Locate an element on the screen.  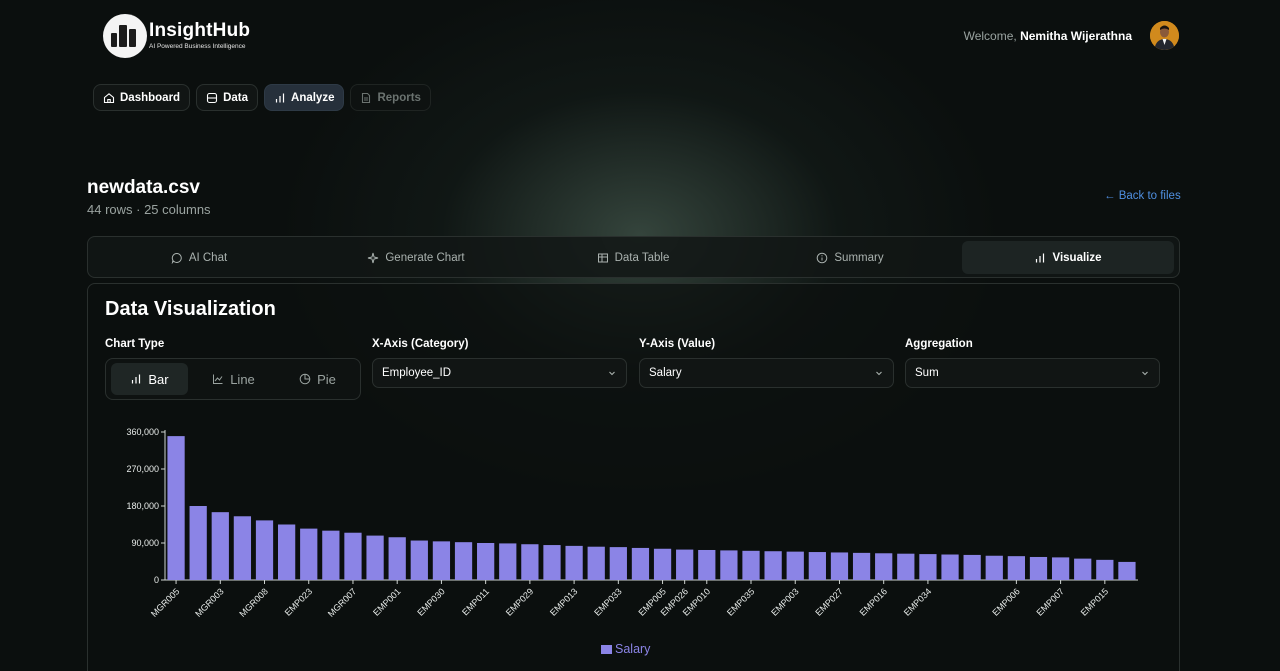
sparkle-icon is located at coordinates (373, 257).